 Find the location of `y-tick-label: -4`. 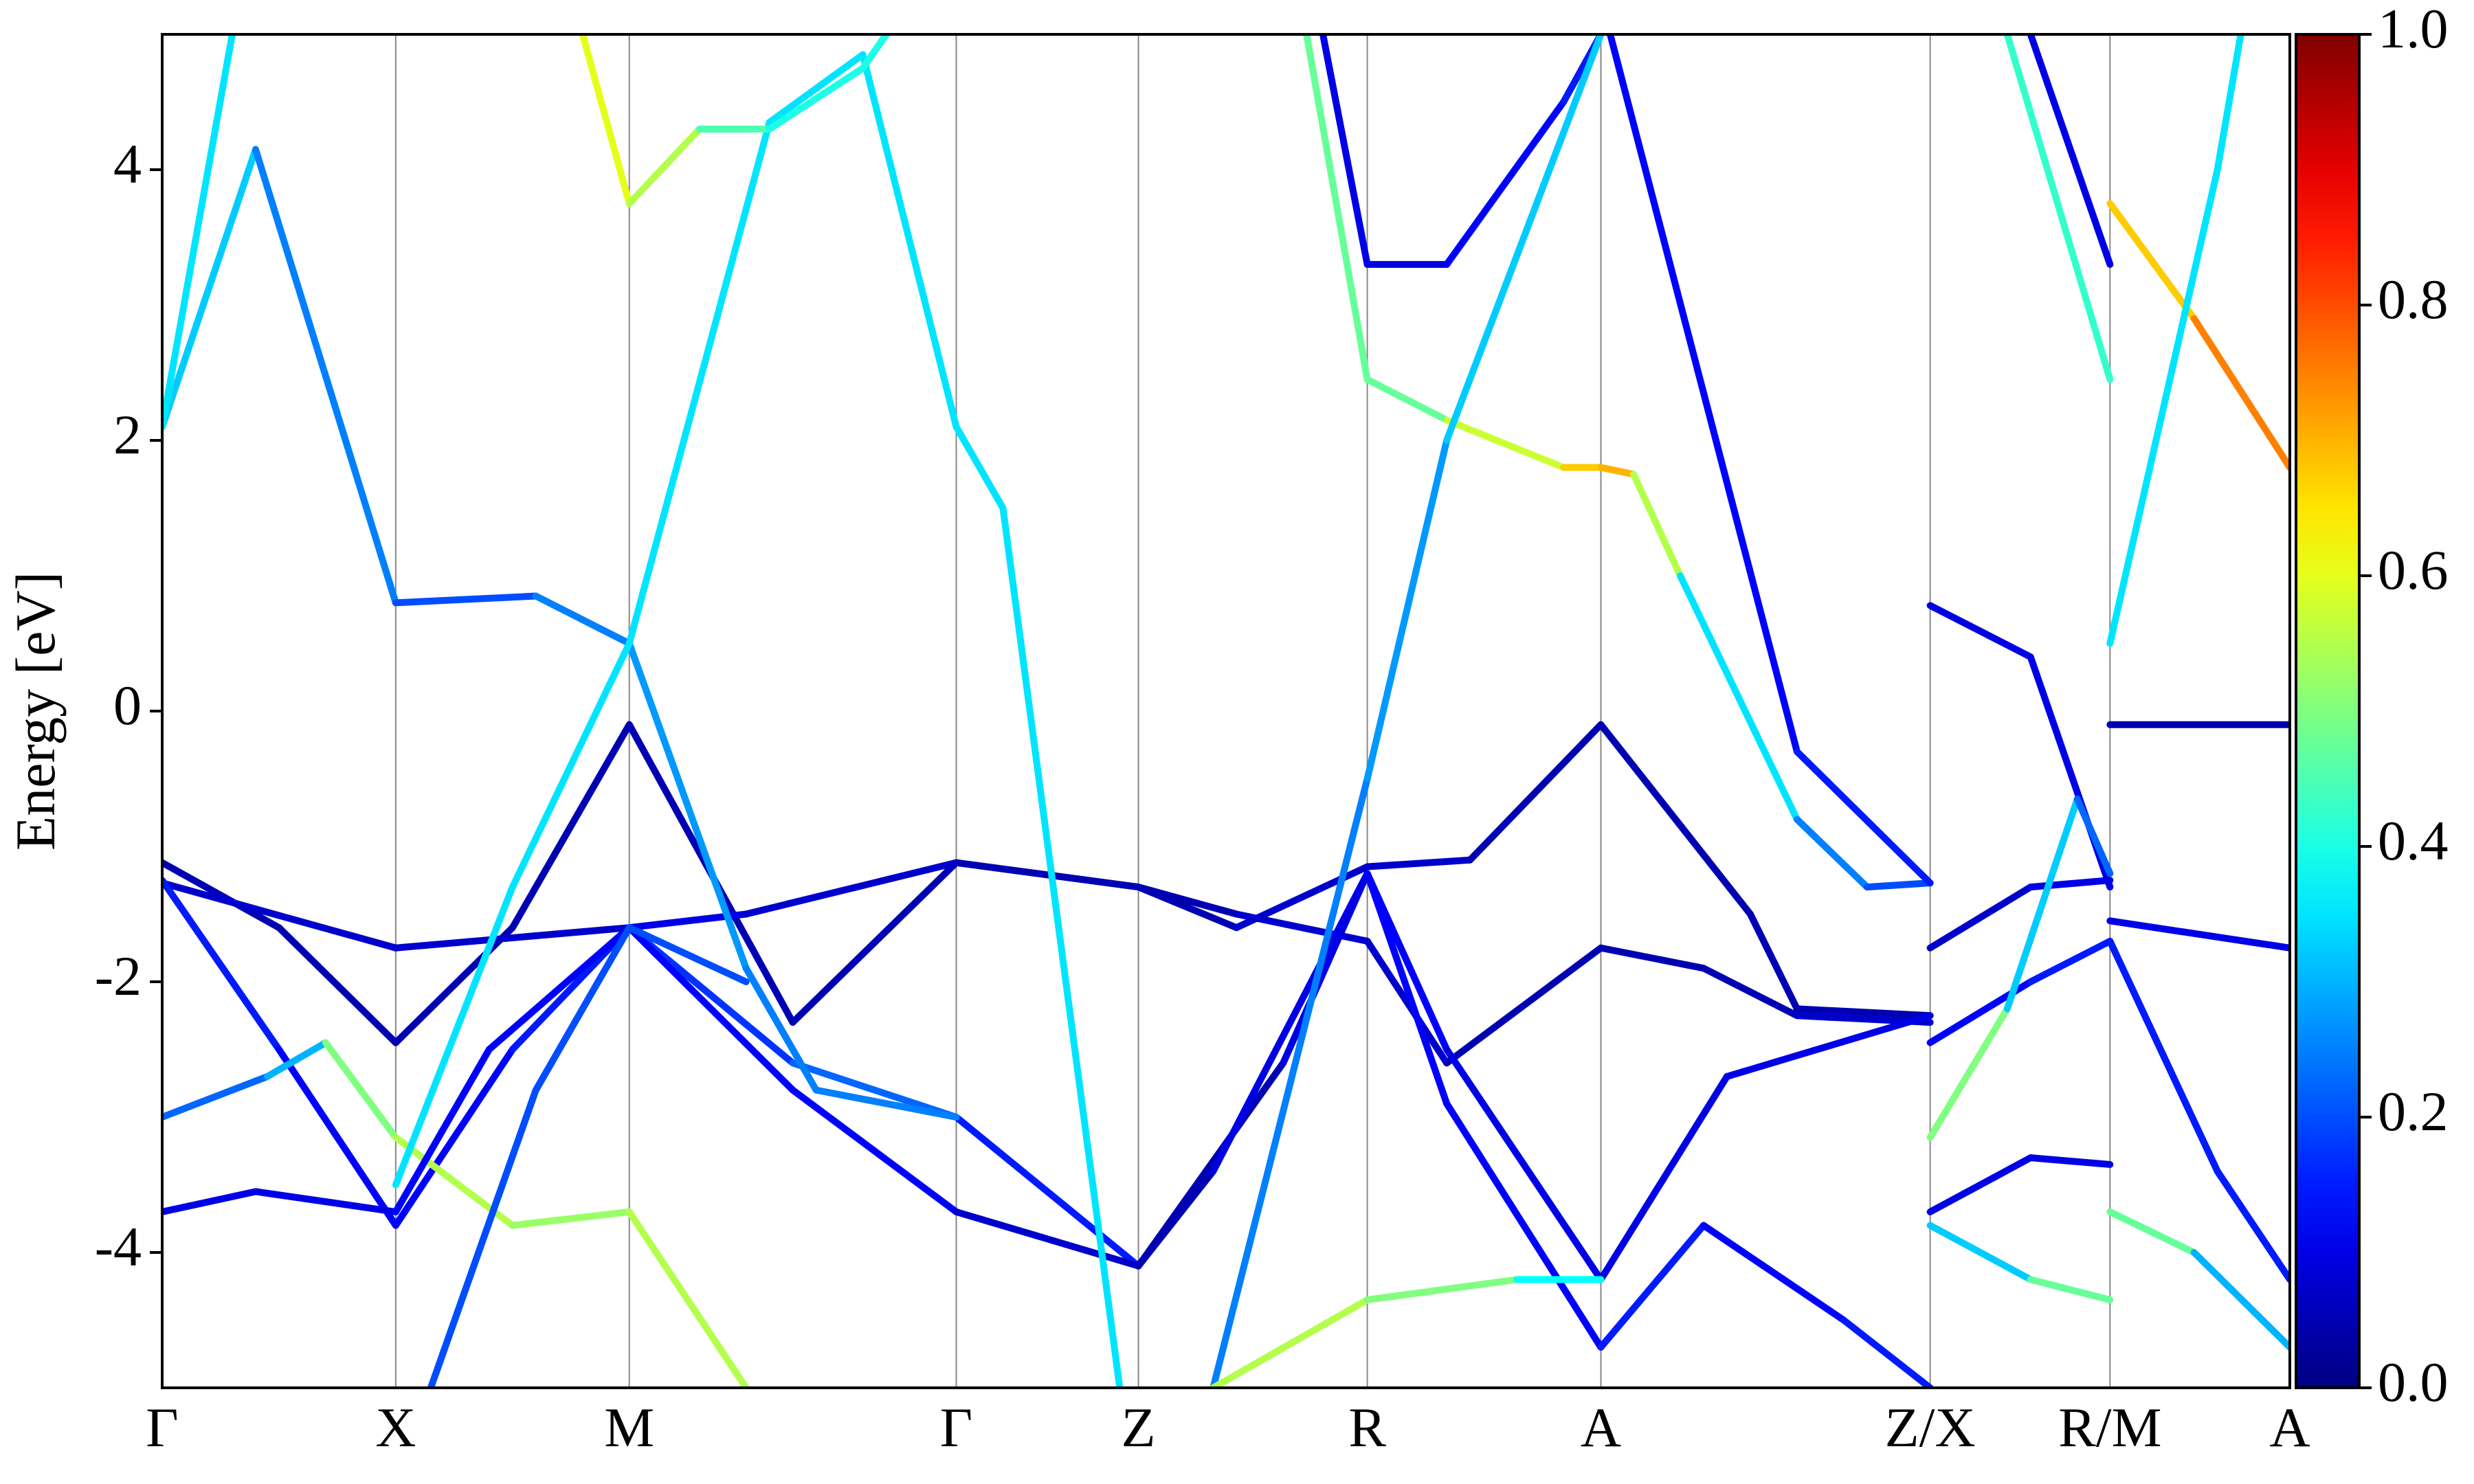

y-tick-label: -4 is located at coordinates (118, 1246).